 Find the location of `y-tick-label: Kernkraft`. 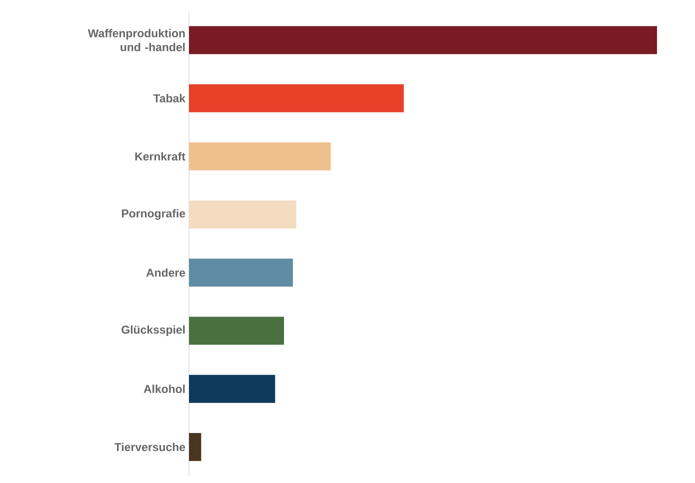

y-tick-label: Kernkraft is located at coordinates (160, 156).